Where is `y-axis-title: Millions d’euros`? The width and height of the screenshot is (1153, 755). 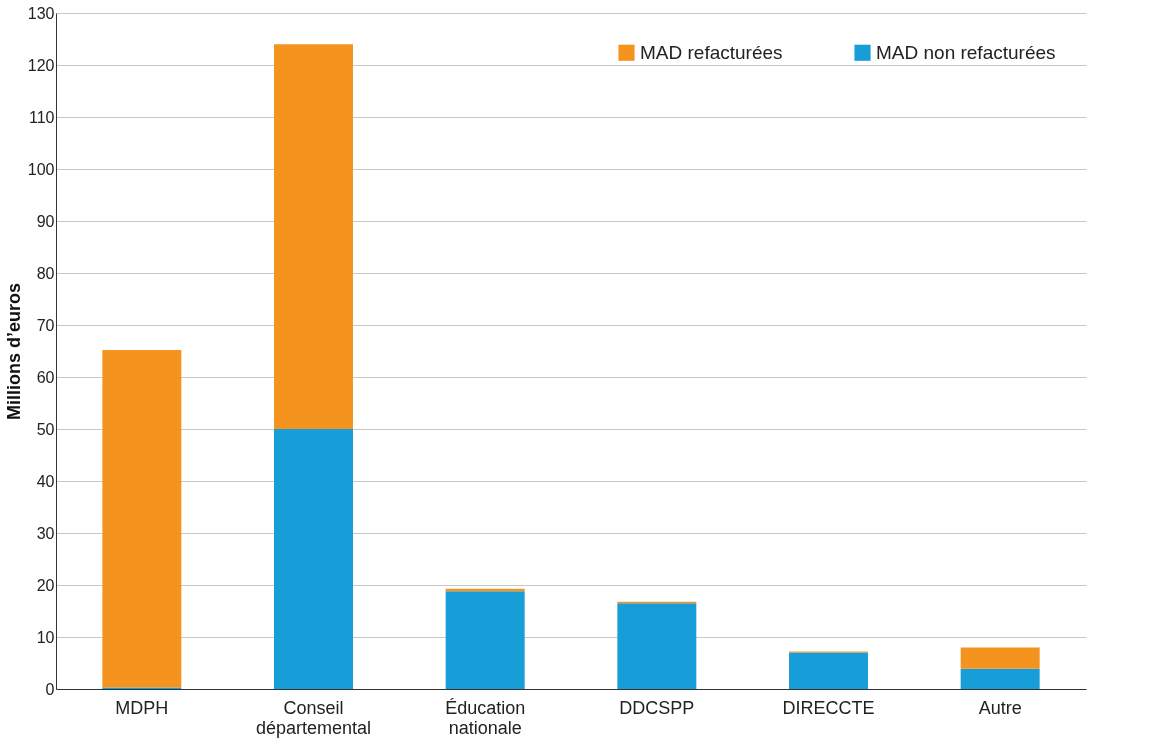 y-axis-title: Millions d’euros is located at coordinates (13, 351).